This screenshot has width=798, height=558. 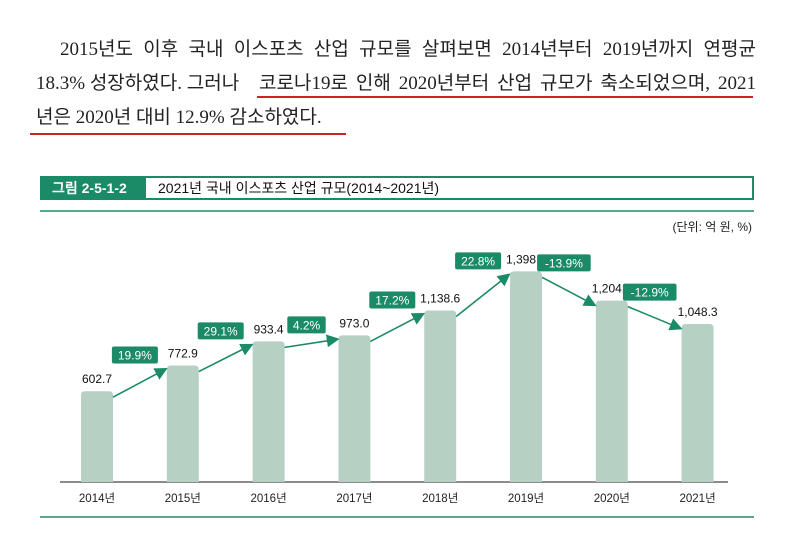 I want to click on value-label: 1,204.1, so click(x=612, y=289).